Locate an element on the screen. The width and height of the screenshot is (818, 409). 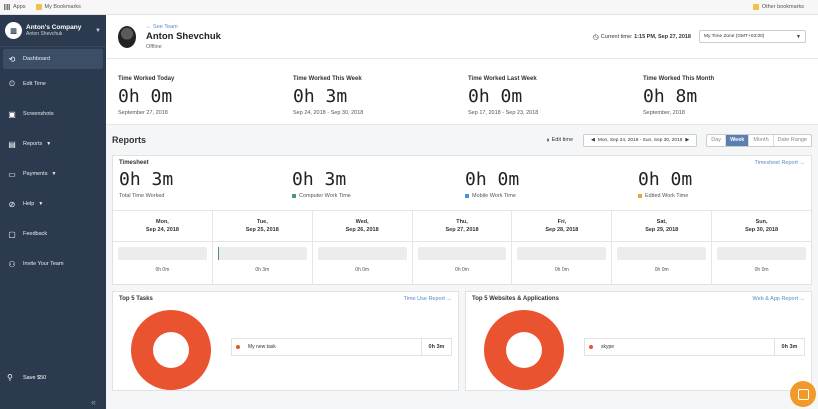
company-user: Anton Shevchuk is located at coordinates (44, 34).